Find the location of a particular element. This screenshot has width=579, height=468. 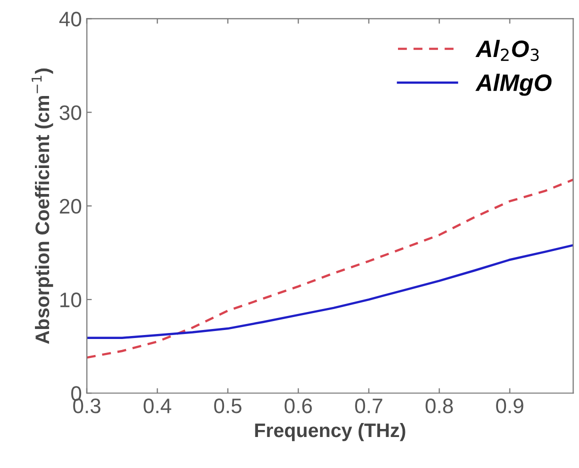

legend-label: Al$_{2}$O$_{3}$ is located at coordinates (507, 51).